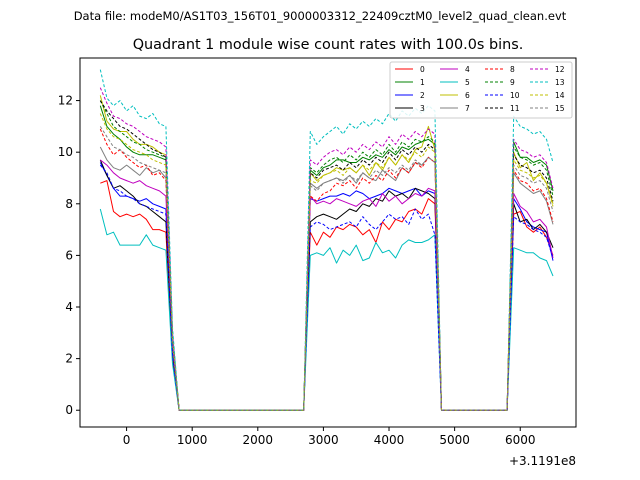 The width and height of the screenshot is (640, 480). Describe the element at coordinates (454, 440) in the screenshot. I see `x-tick-label: 5000` at that location.